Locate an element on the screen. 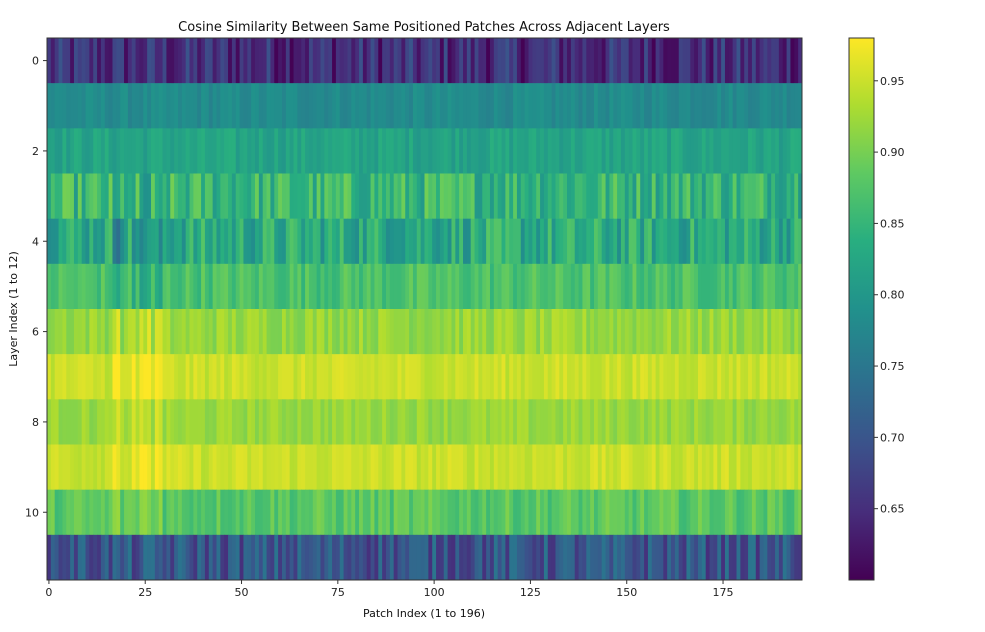  y-tick-label: 4 is located at coordinates (35, 241).